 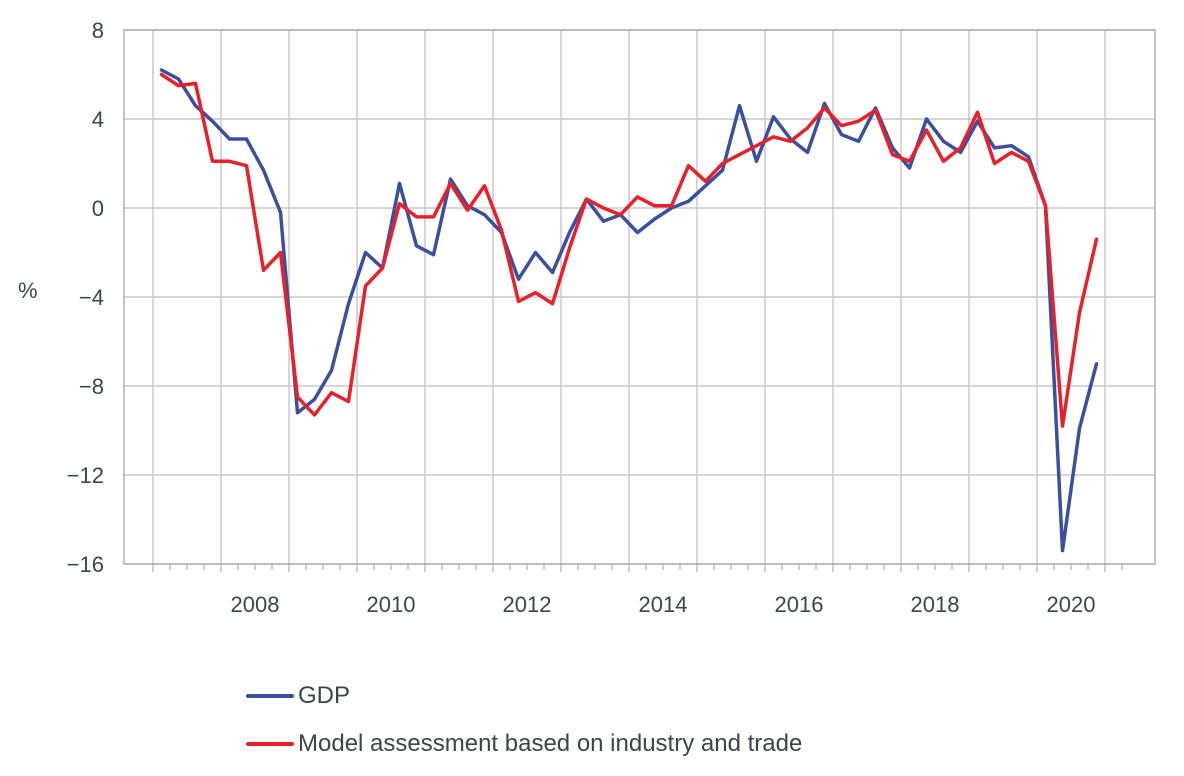 I want to click on x-tick-label: 2014, so click(x=663, y=604).